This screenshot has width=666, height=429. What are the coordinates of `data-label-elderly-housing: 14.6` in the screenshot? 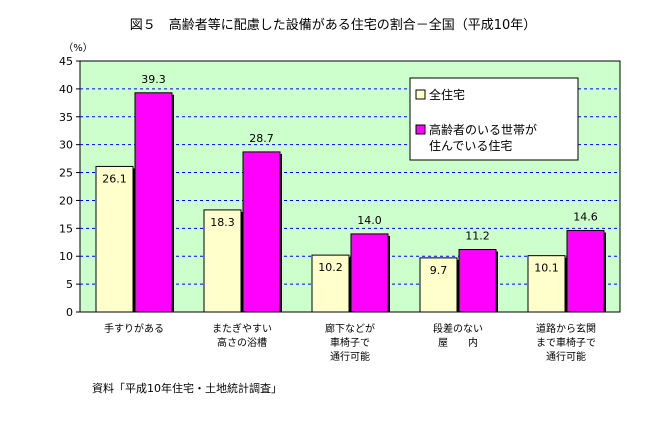 It's located at (585, 217).